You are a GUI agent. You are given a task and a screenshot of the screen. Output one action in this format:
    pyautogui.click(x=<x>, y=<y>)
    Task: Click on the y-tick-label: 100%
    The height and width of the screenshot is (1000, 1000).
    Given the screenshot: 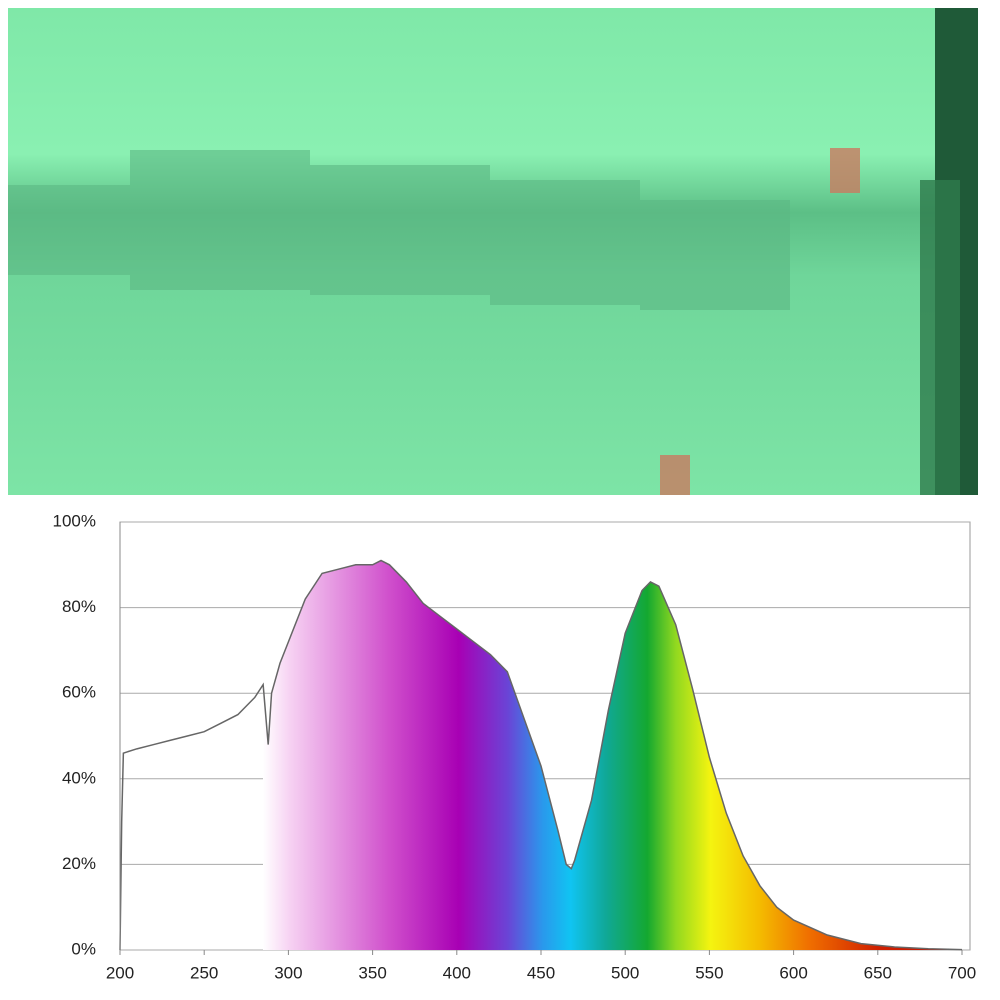 What is the action you would take?
    pyautogui.click(x=74, y=520)
    